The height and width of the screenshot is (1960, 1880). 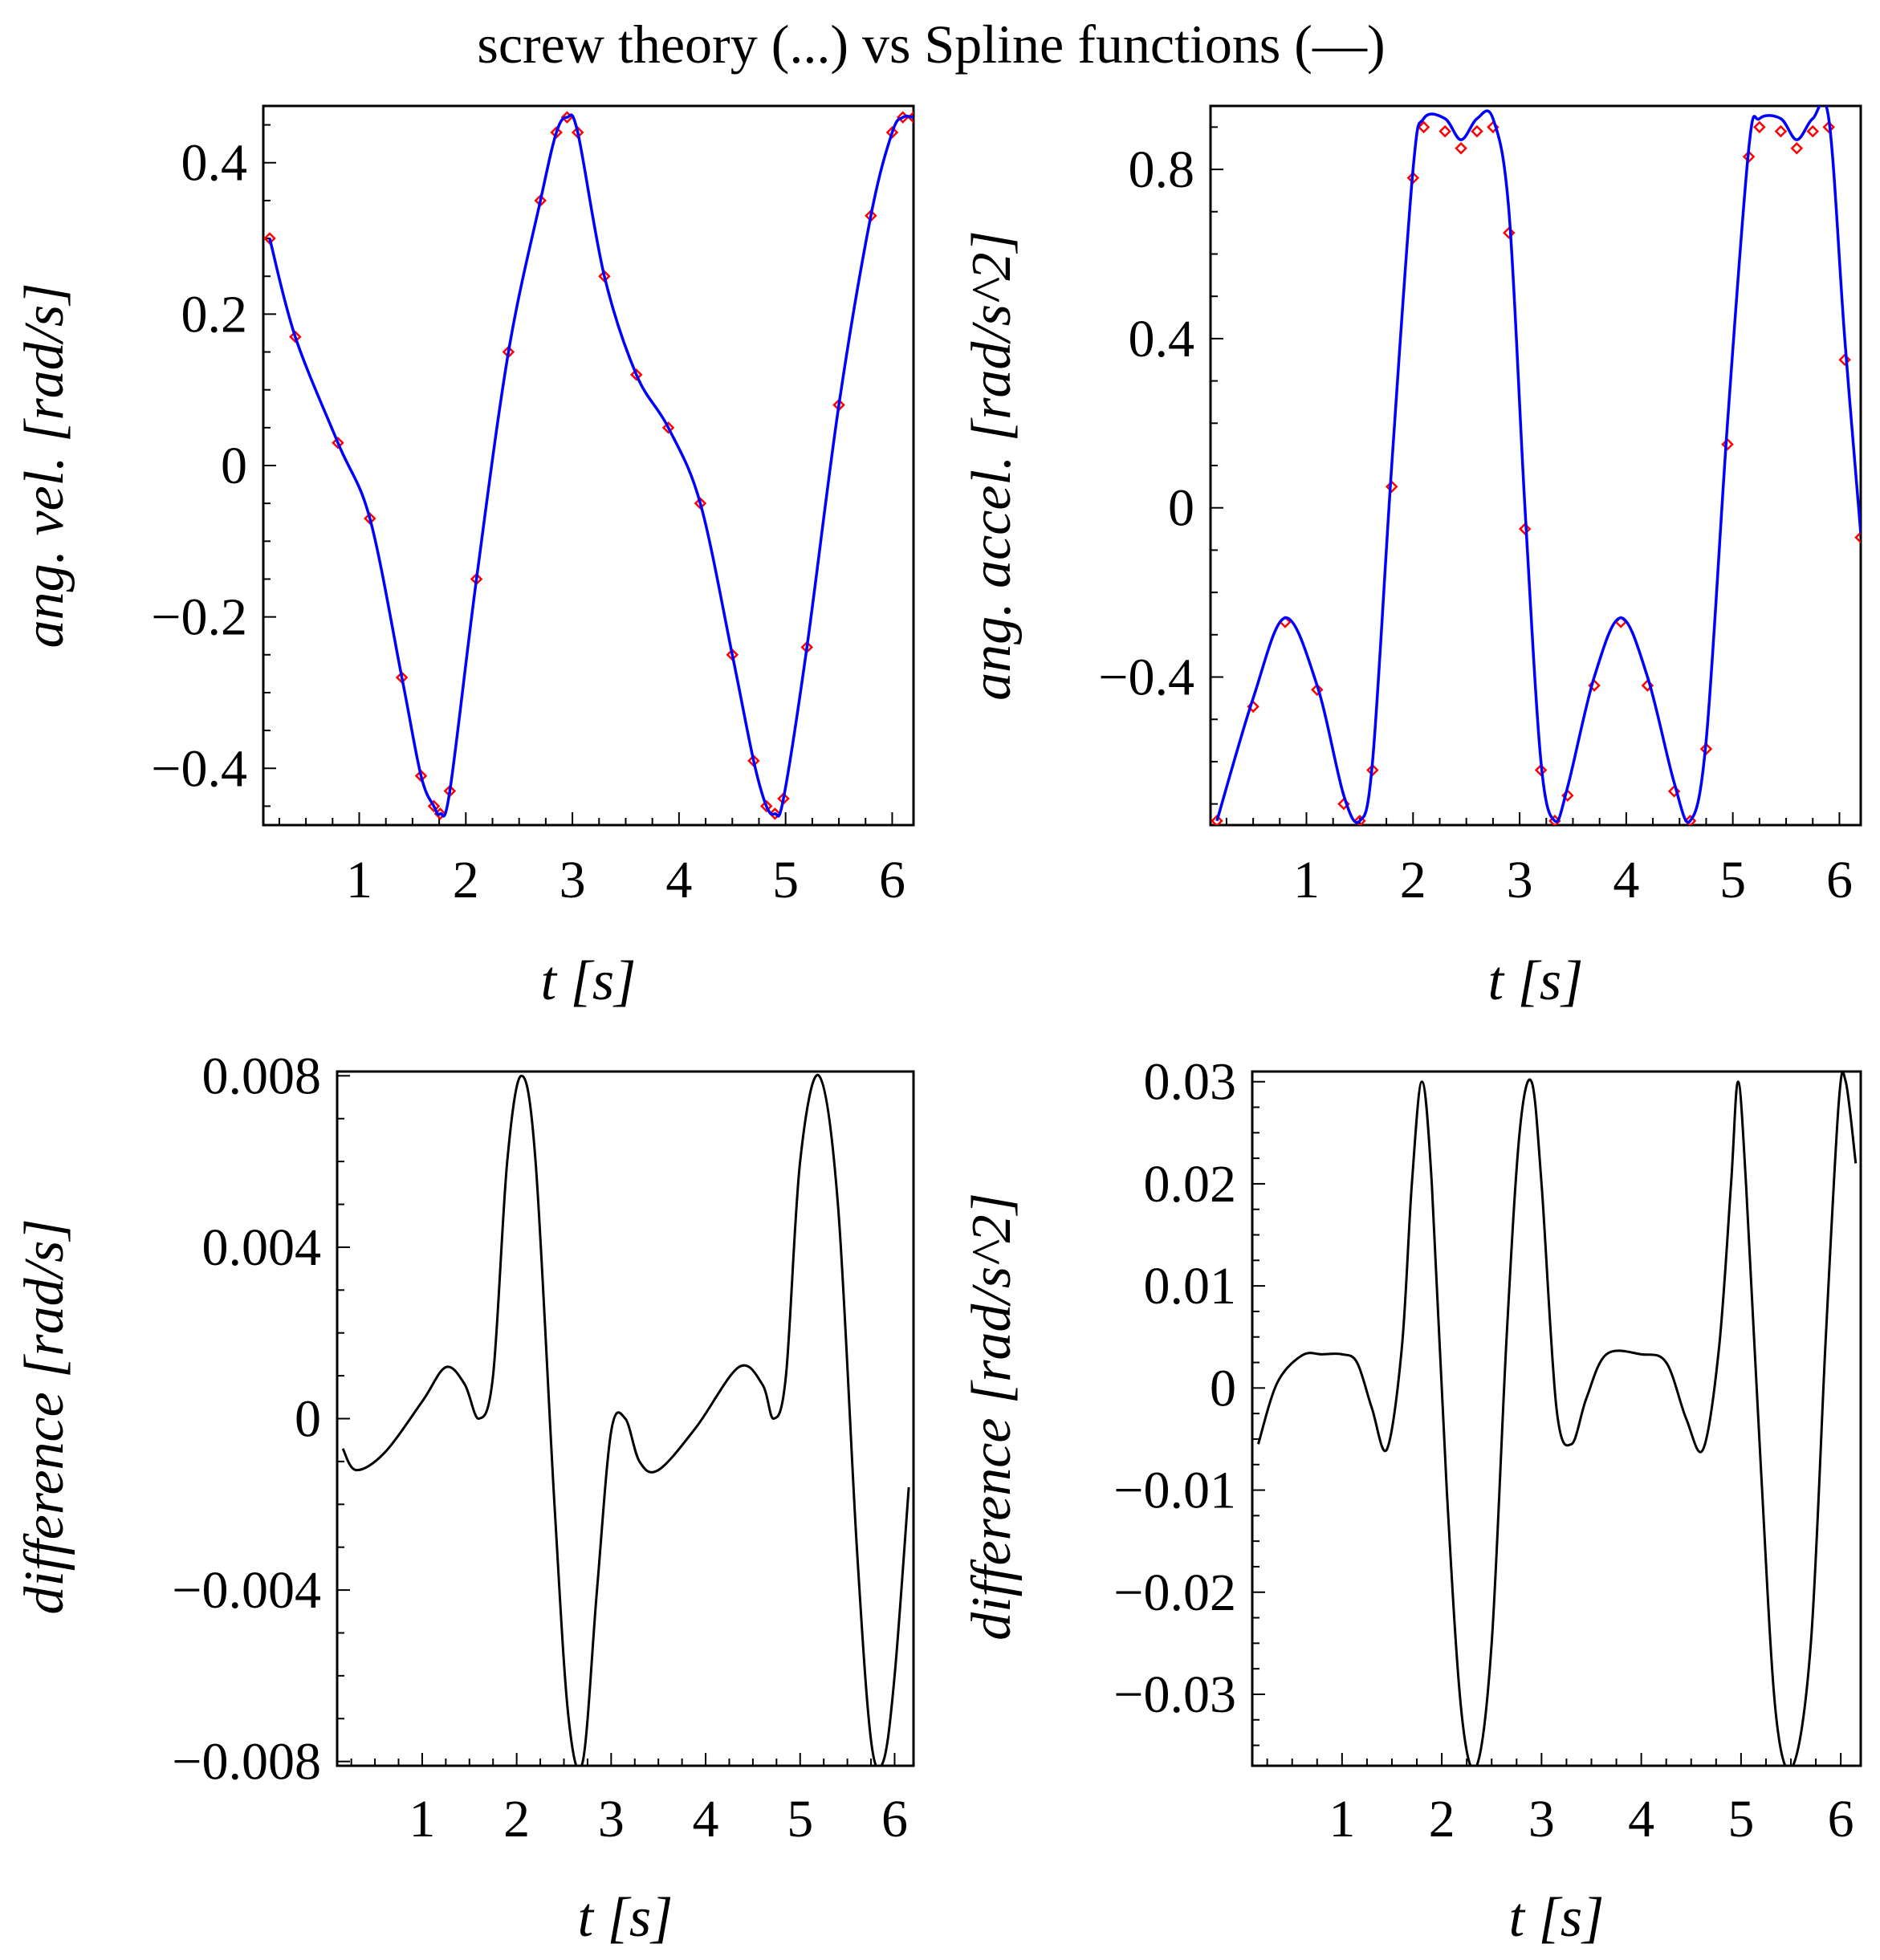 I want to click on y-axis-label: ang. vel. [rad/s], so click(x=44, y=466).